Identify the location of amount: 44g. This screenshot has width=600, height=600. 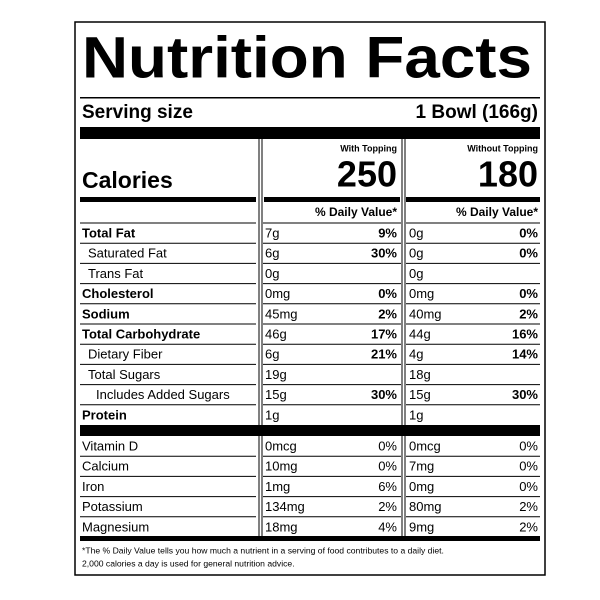
(420, 334).